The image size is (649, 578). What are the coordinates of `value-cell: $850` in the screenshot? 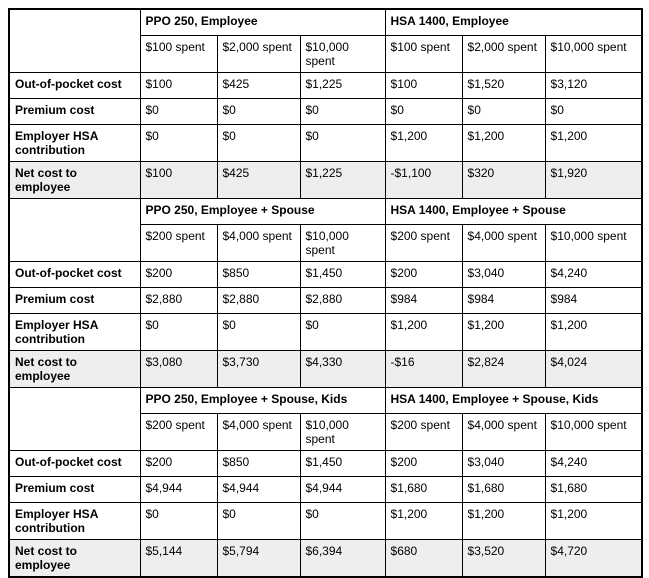 It's located at (258, 463).